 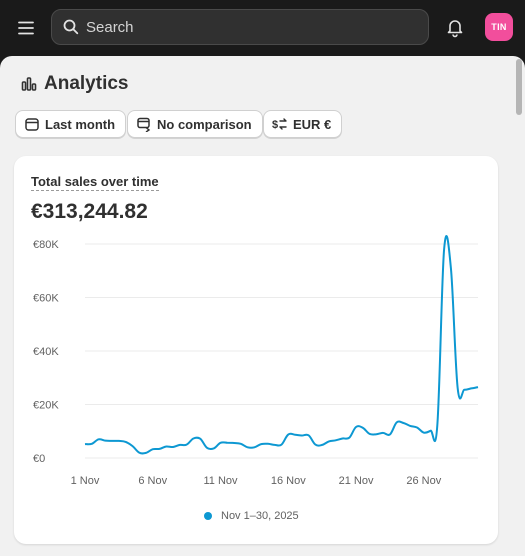 I want to click on x-tick-label: 16 Nov, so click(x=288, y=481).